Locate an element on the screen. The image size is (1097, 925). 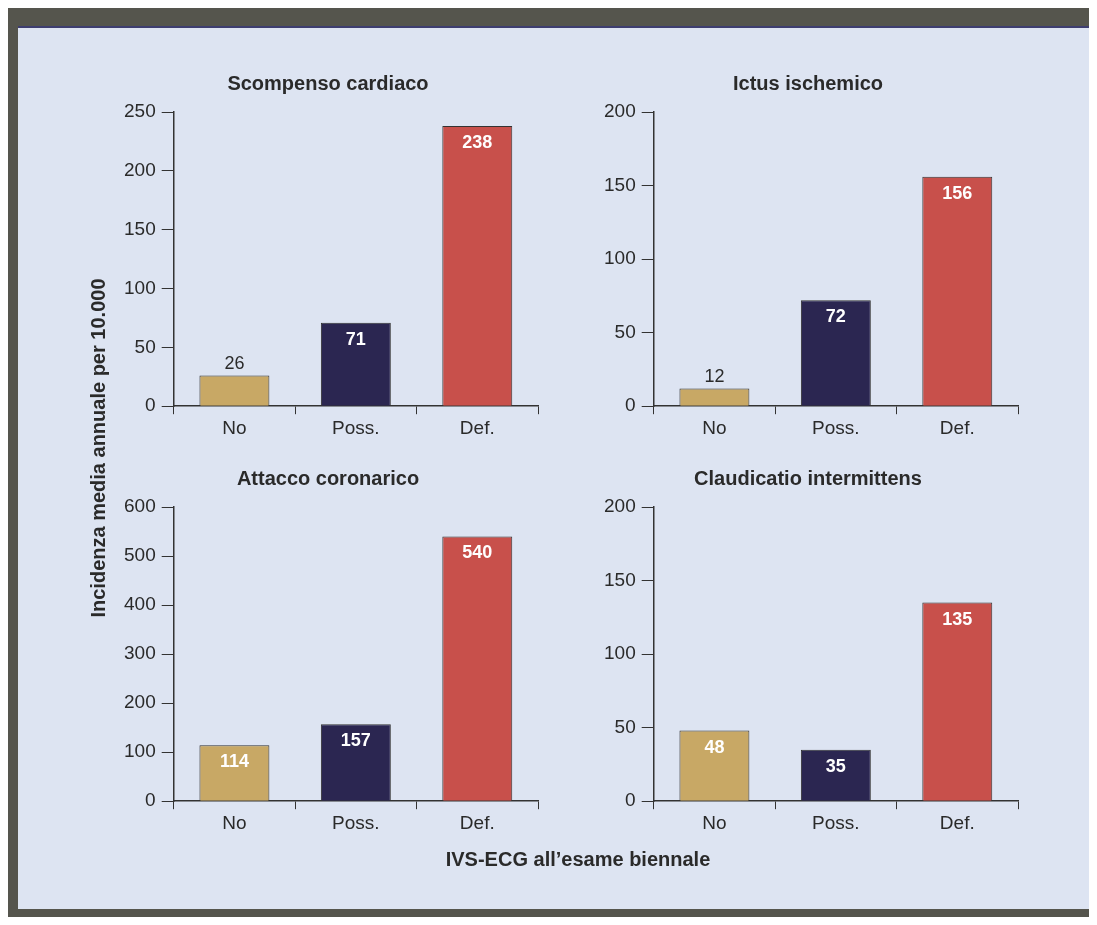
y-tick-label: 250 is located at coordinates (140, 111).